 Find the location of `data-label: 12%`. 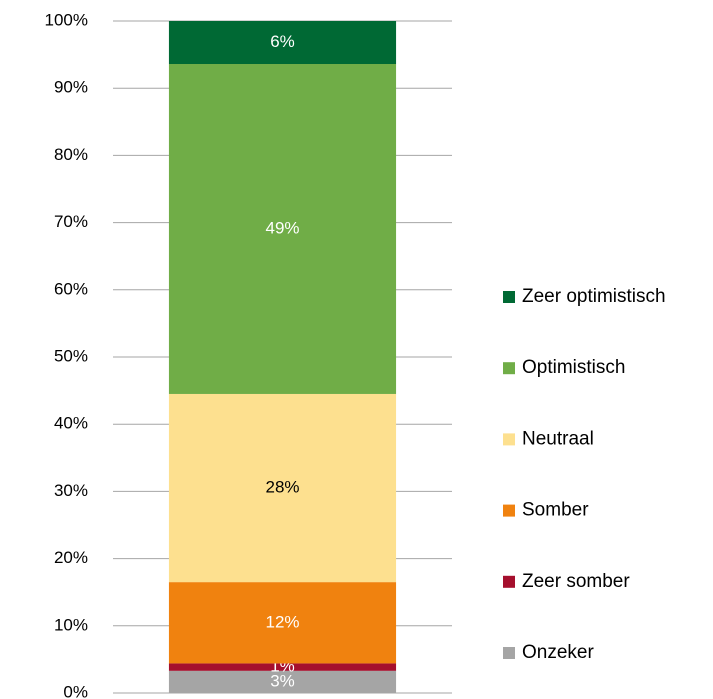

data-label: 12% is located at coordinates (282, 621).